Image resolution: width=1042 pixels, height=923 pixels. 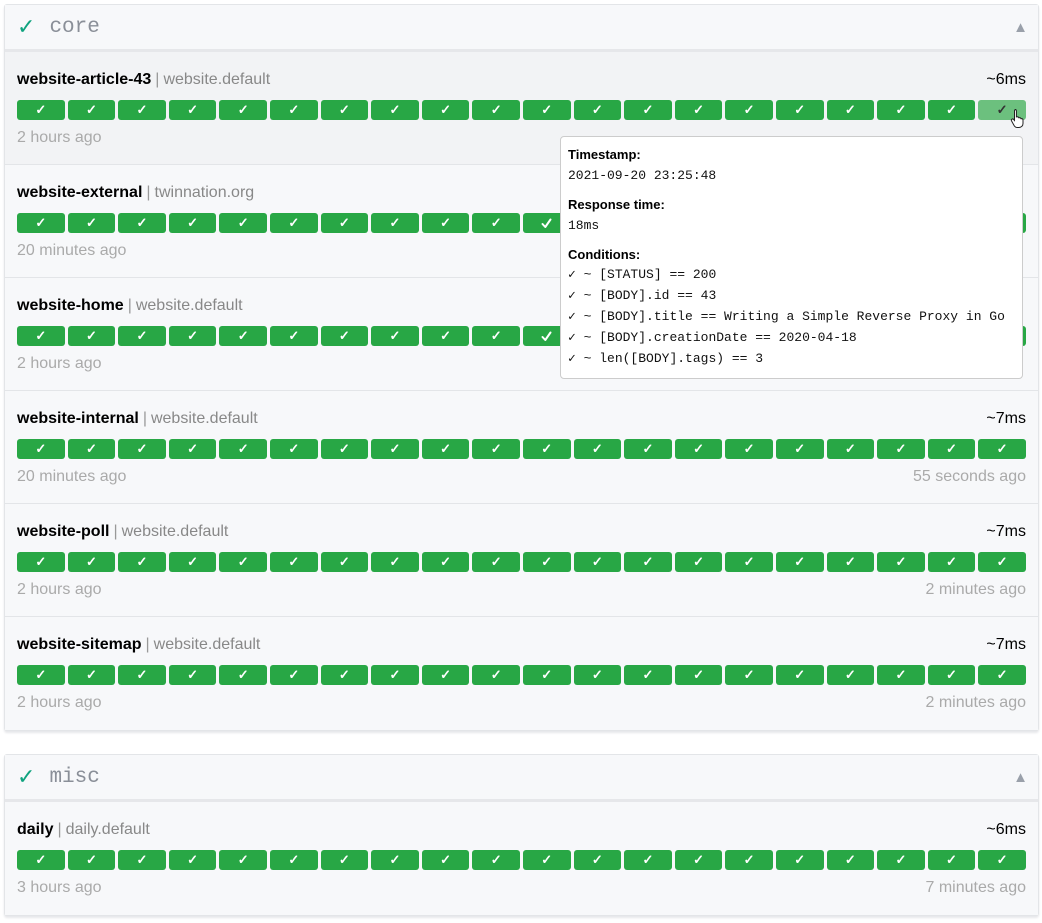 What do you see at coordinates (521, 778) in the screenshot?
I see `group-header: ✓ misc ▲` at bounding box center [521, 778].